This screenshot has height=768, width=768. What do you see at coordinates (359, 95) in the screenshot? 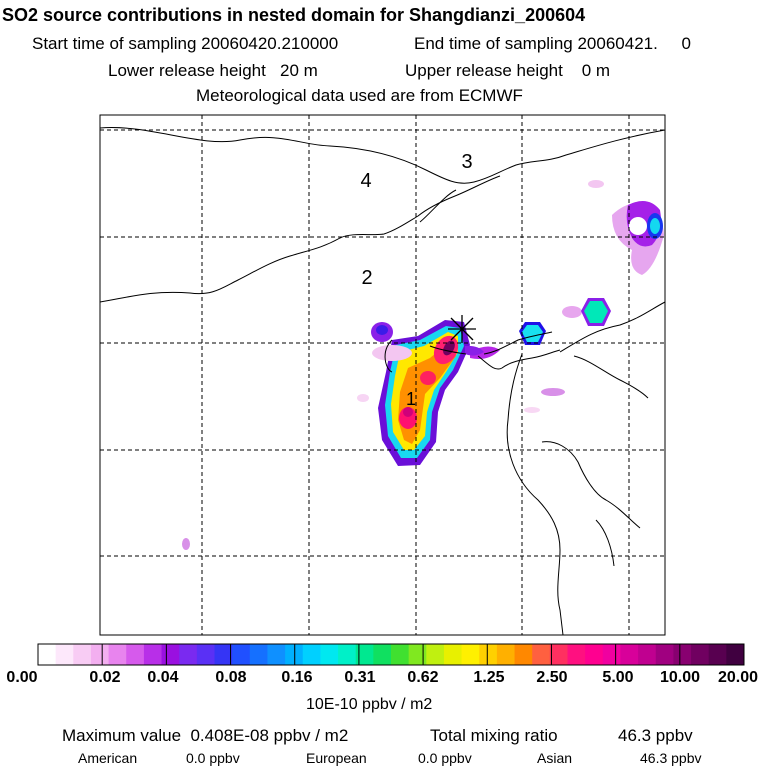
I see `met-data-label: Meteorological data used are from ECMWF` at bounding box center [359, 95].